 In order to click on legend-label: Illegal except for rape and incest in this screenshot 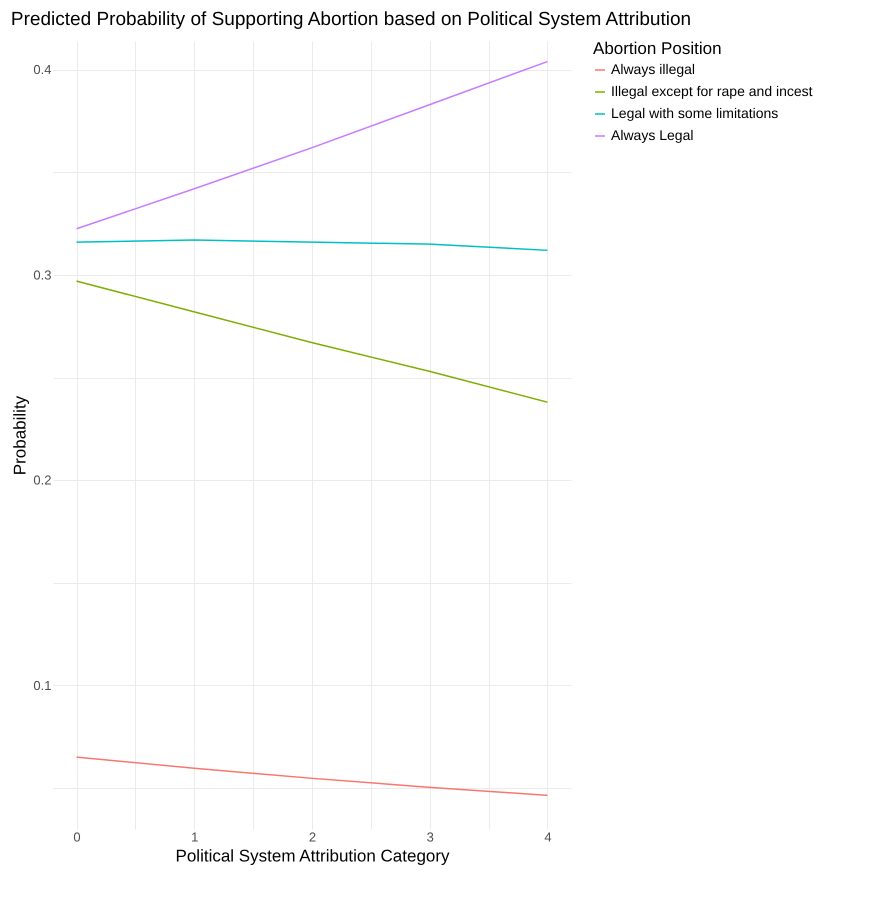, I will do `click(712, 91)`.